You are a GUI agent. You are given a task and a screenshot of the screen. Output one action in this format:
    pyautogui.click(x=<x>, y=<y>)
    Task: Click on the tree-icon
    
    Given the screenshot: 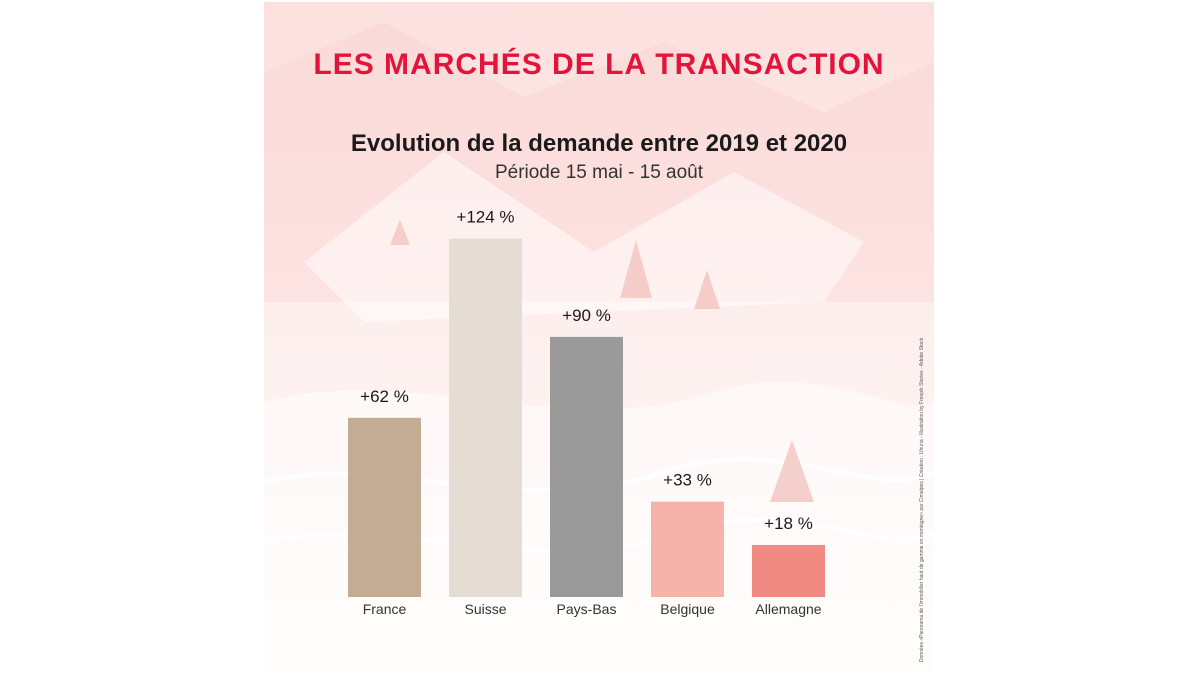 What is the action you would take?
    pyautogui.click(x=602, y=361)
    